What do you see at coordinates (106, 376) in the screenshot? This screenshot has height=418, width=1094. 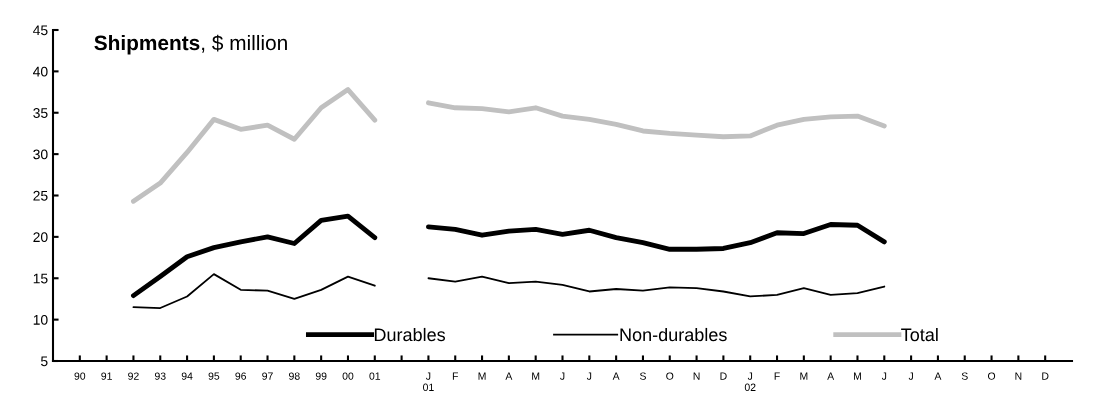 I see `x-tick-label: 91` at bounding box center [106, 376].